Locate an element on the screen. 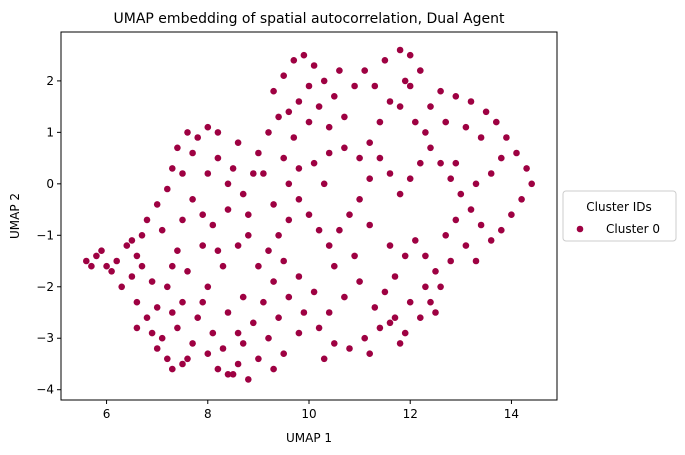 This screenshot has height=455, width=685. legend-entry-cluster-0: Cluster 0 is located at coordinates (633, 229).